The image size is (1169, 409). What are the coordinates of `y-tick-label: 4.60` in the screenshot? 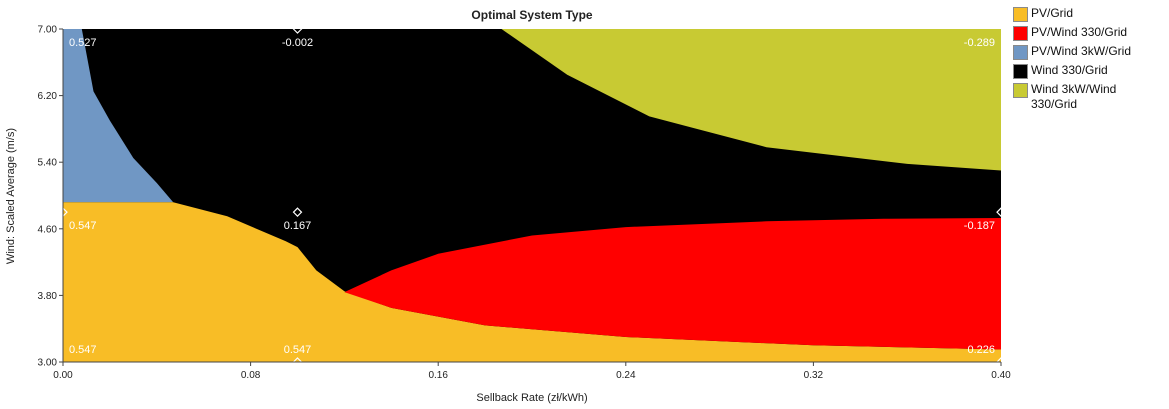 It's located at (48, 229).